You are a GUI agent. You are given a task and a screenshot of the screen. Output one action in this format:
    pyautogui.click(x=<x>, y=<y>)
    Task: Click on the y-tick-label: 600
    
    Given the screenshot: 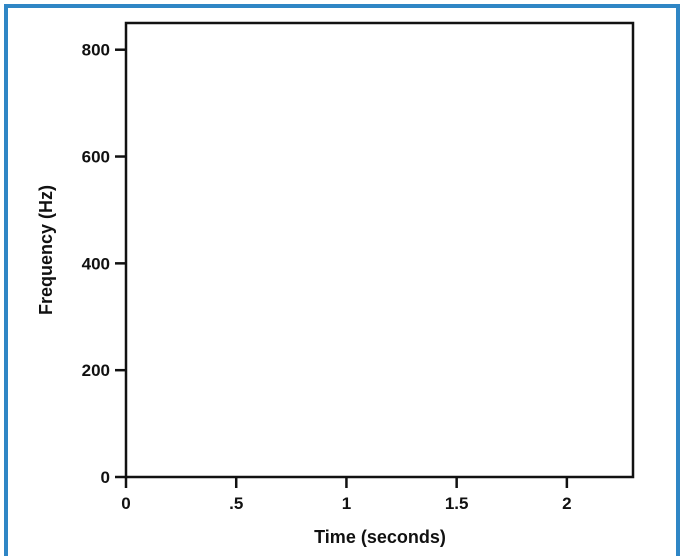 What is the action you would take?
    pyautogui.click(x=96, y=157)
    